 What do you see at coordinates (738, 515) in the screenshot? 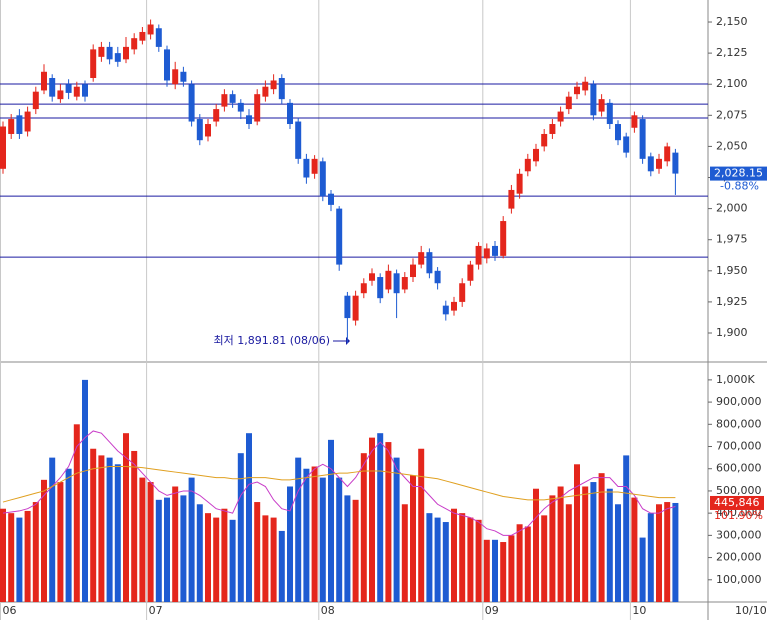
I see `ratio-label: 101.90%` at bounding box center [738, 515].